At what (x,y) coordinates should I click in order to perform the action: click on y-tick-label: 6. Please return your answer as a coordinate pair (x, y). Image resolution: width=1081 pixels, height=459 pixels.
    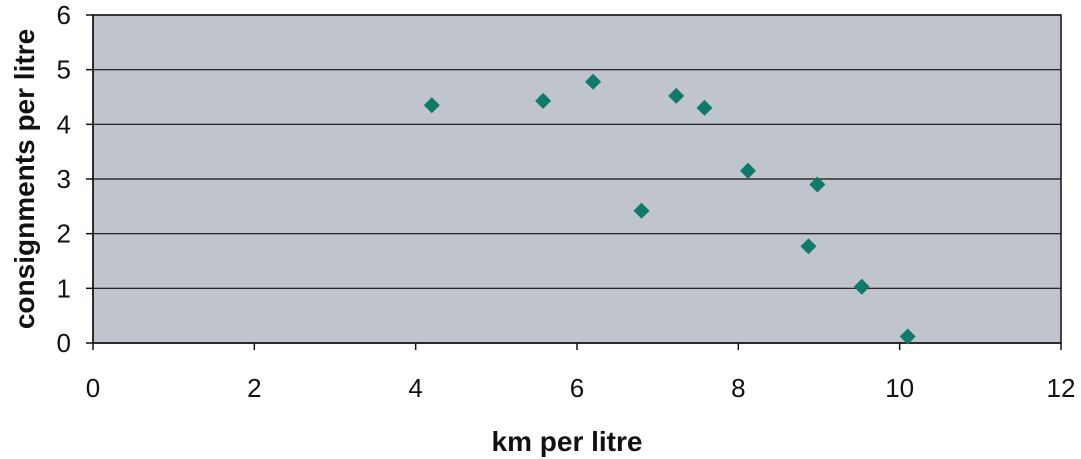
    Looking at the image, I should click on (64, 15).